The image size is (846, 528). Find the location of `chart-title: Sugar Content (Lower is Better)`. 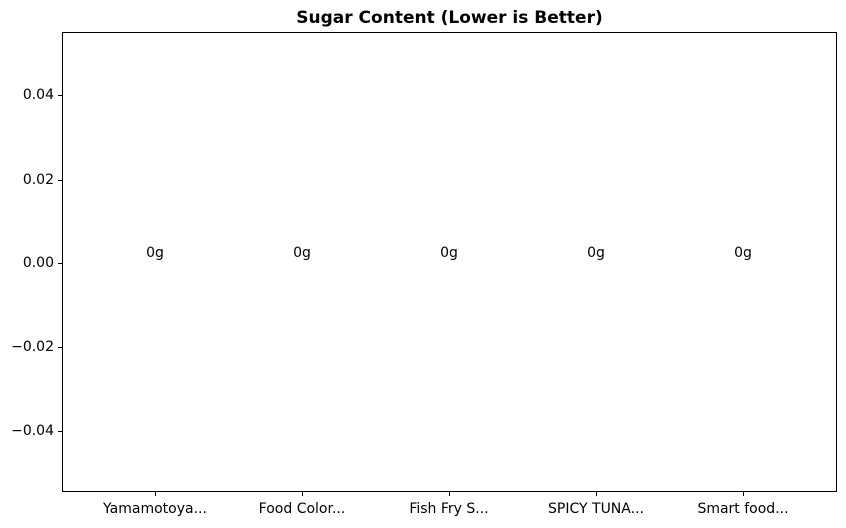

chart-title: Sugar Content (Lower is Better) is located at coordinates (449, 18).